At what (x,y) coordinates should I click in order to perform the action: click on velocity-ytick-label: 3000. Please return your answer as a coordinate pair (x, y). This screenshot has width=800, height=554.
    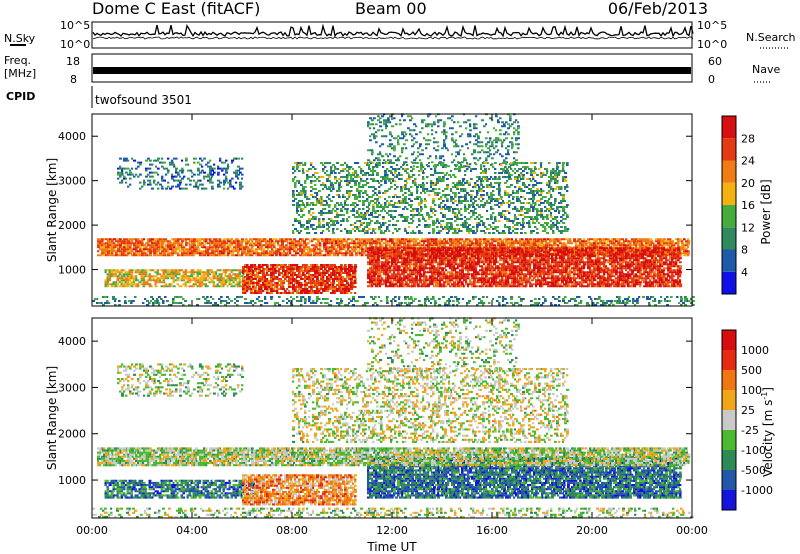
    Looking at the image, I should click on (72, 387).